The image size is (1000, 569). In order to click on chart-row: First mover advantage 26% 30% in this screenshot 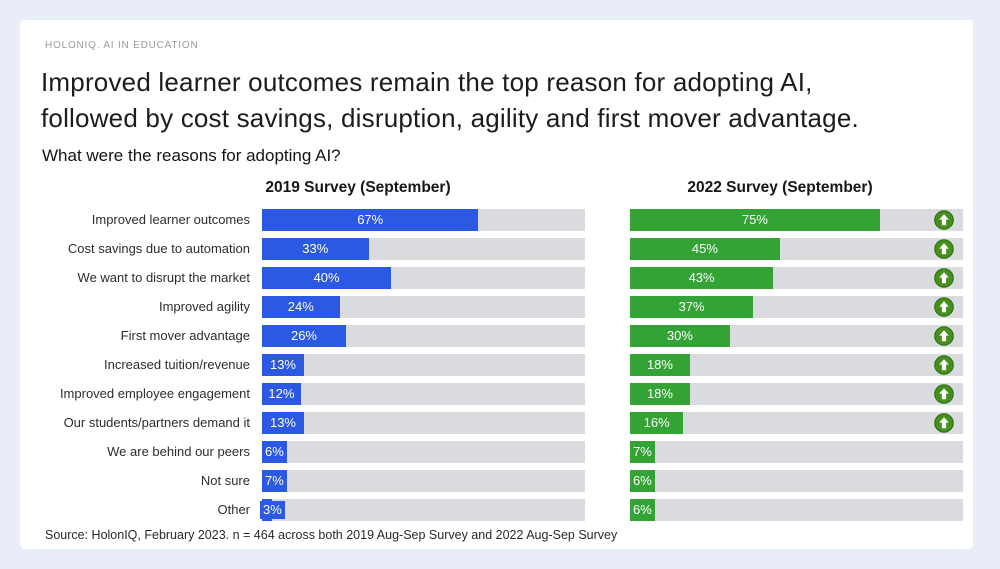, I will do `click(496, 336)`.